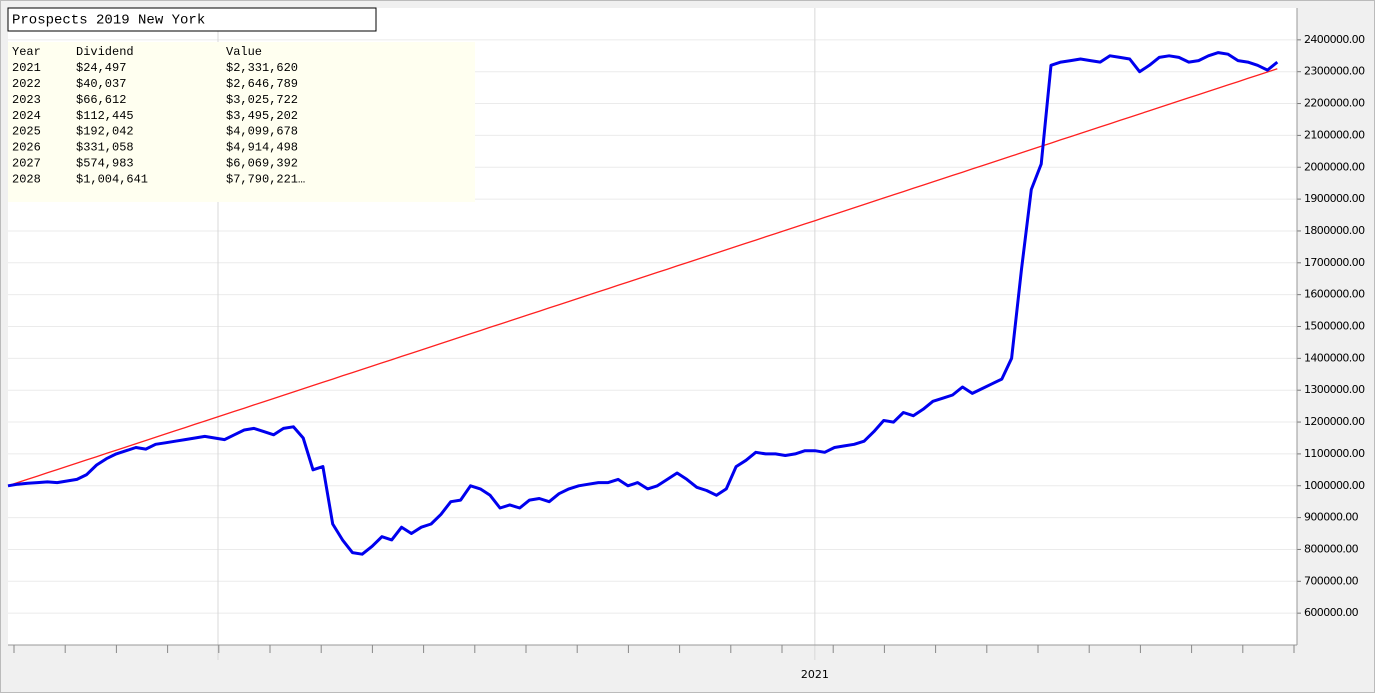 This screenshot has height=693, width=1375. Describe the element at coordinates (26, 148) in the screenshot. I see `table-cell: 2026` at that location.